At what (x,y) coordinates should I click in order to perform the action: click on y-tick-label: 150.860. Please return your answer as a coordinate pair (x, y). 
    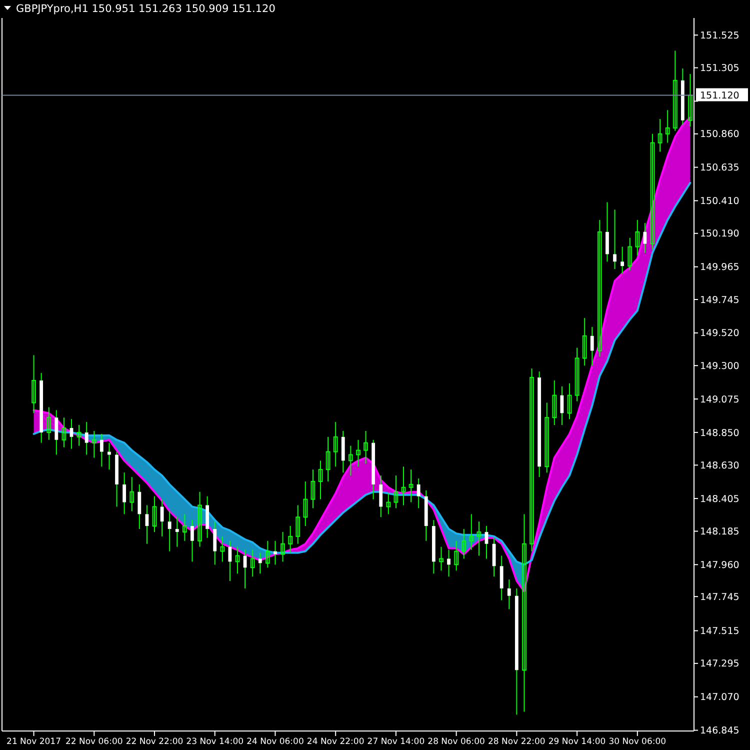
    Looking at the image, I should click on (720, 134).